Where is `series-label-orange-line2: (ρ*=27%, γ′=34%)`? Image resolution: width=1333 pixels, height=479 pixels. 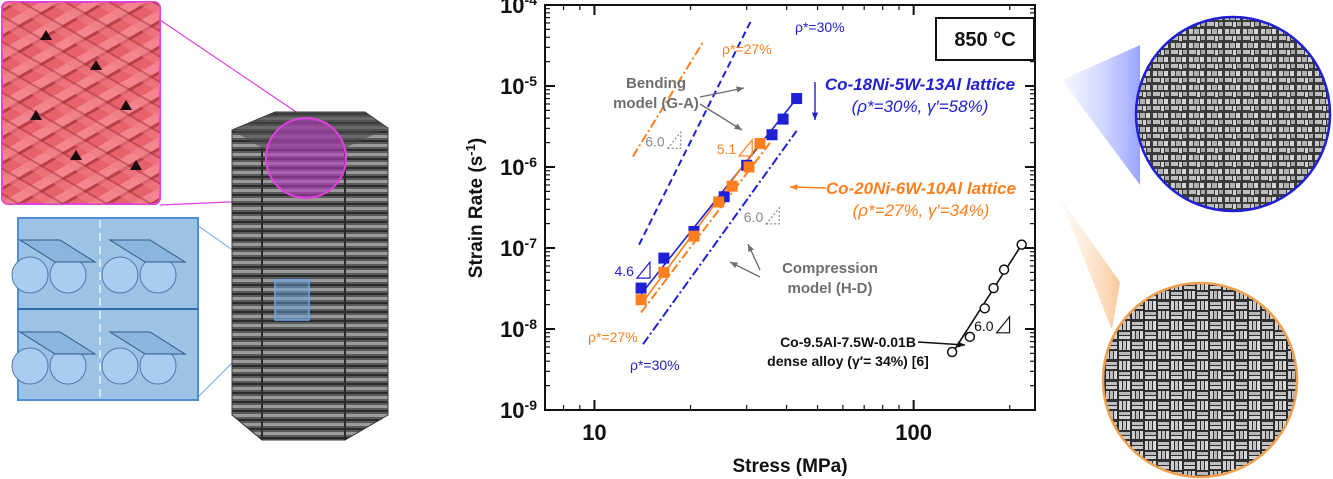 series-label-orange-line2: (ρ*=27%, γ′=34%) is located at coordinates (921, 210).